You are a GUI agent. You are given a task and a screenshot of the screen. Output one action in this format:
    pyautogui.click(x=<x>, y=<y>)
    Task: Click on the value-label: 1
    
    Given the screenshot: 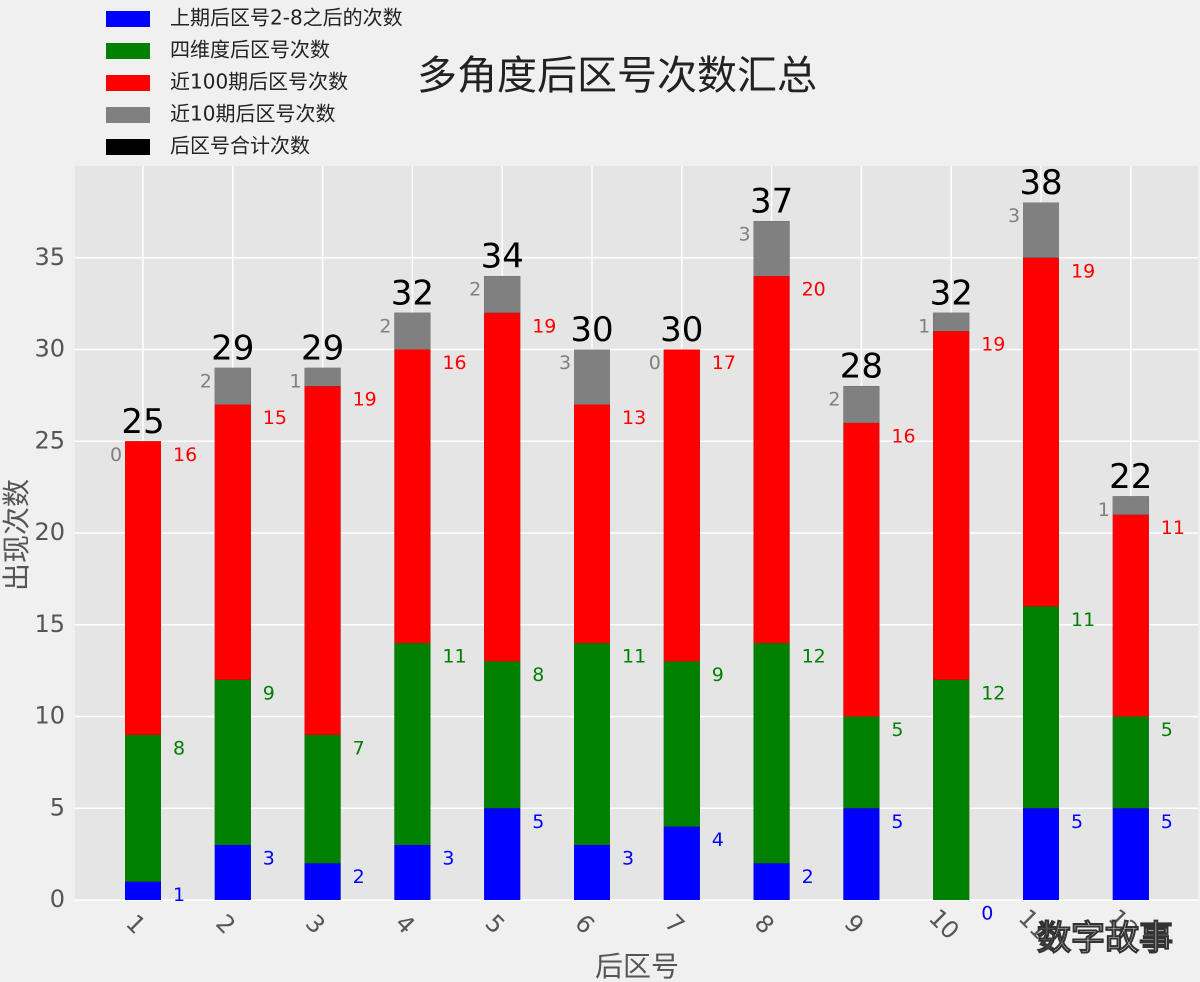 What is the action you would take?
    pyautogui.click(x=179, y=895)
    